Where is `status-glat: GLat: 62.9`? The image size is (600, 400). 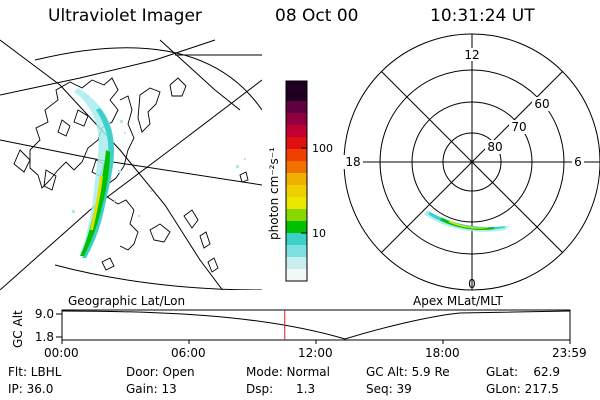 status-glat: GLat: 62.9 is located at coordinates (523, 372).